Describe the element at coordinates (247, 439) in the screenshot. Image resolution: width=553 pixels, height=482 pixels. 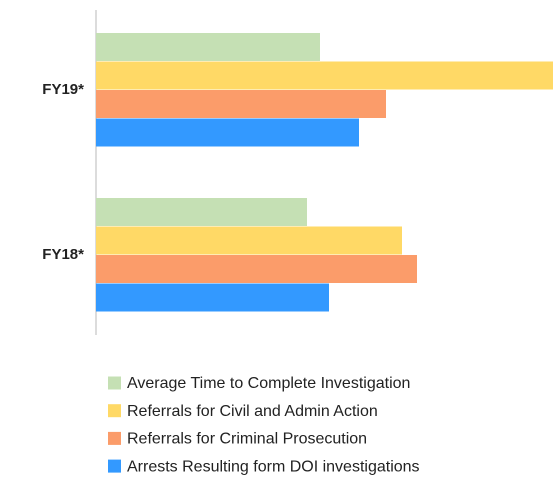
I see `legend-label: Referrals for Criminal Prosecution` at that location.